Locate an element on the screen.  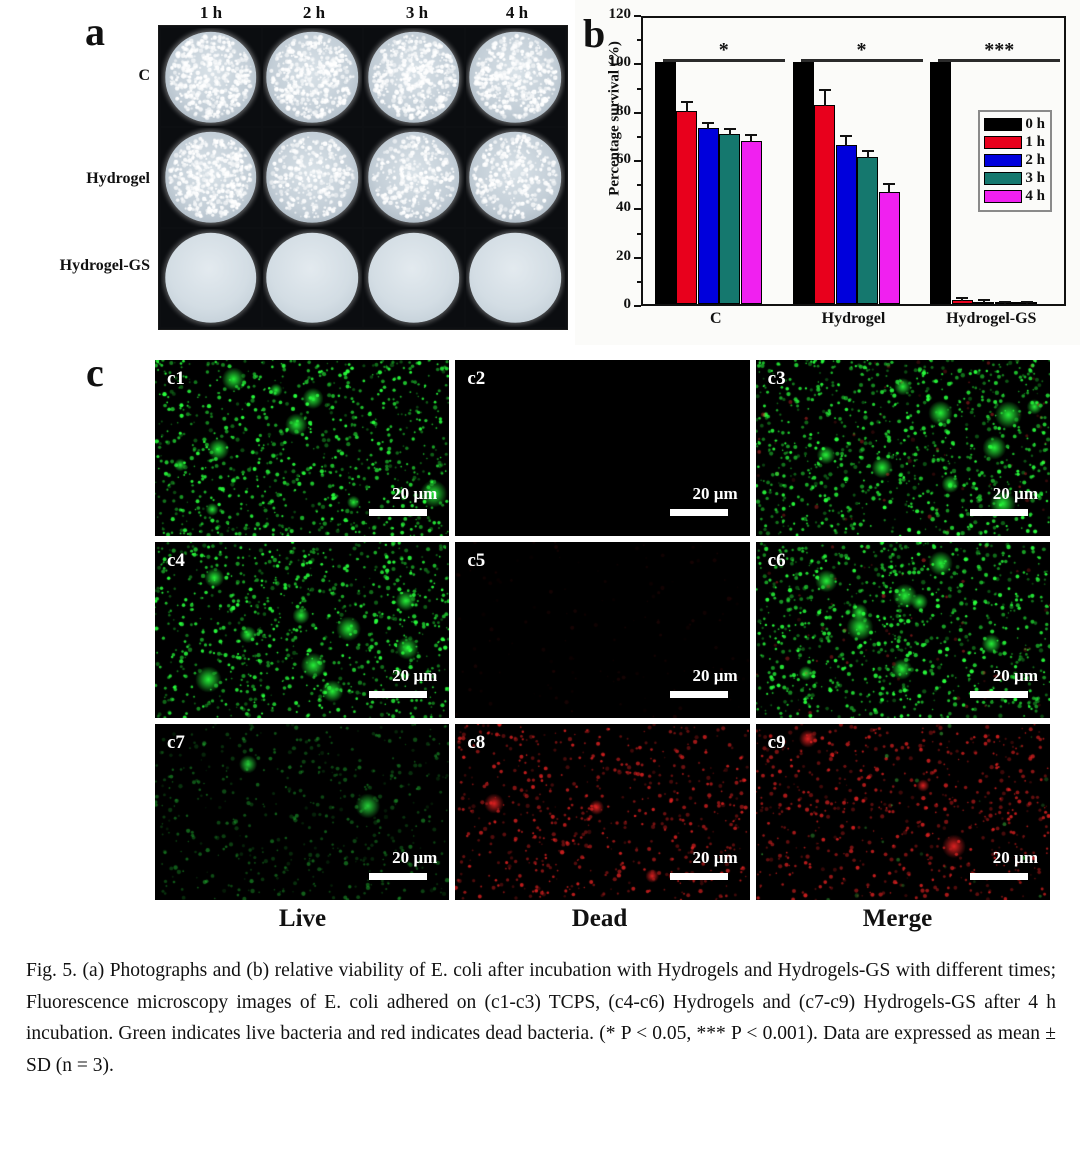
y-axis-tick-label: 0 is located at coordinates (627, 304).